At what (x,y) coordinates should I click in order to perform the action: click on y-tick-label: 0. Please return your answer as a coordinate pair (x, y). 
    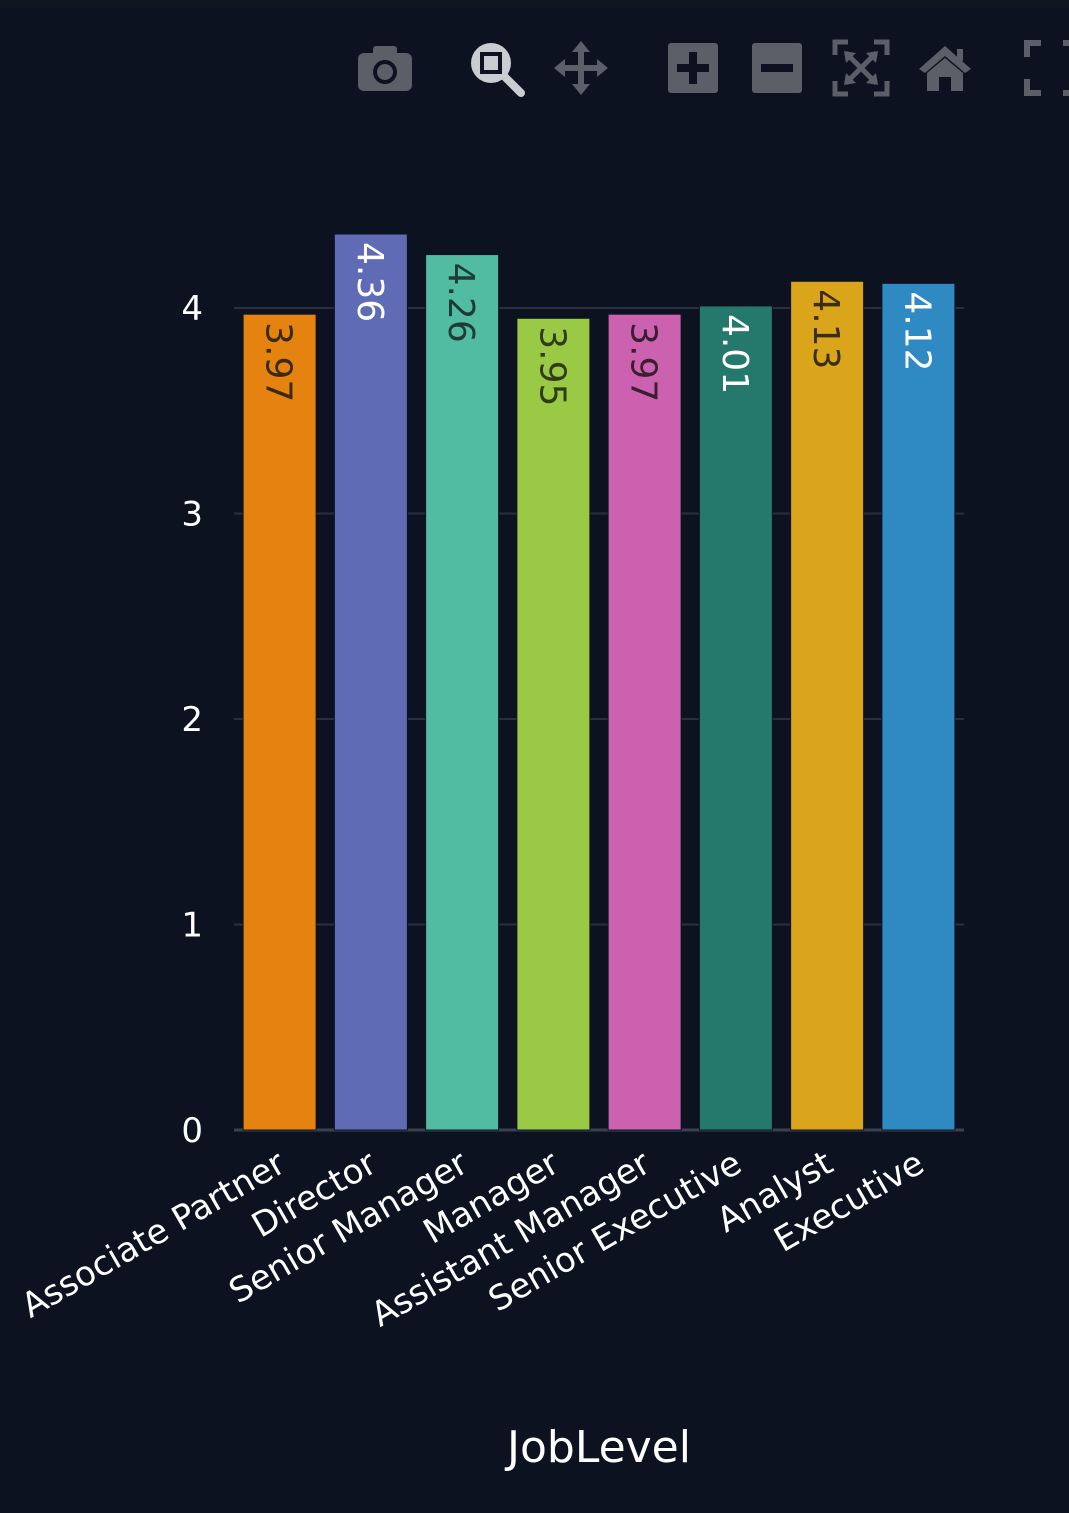
    Looking at the image, I should click on (192, 1131).